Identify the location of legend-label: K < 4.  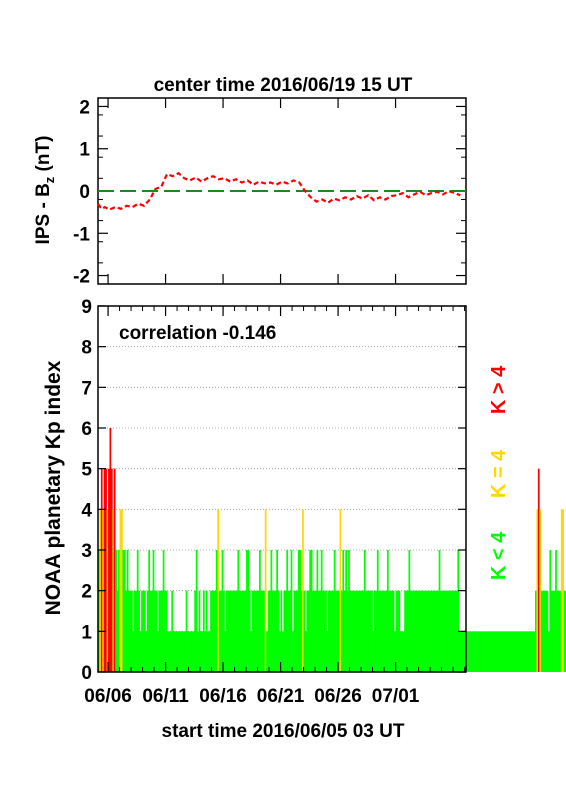
(499, 555).